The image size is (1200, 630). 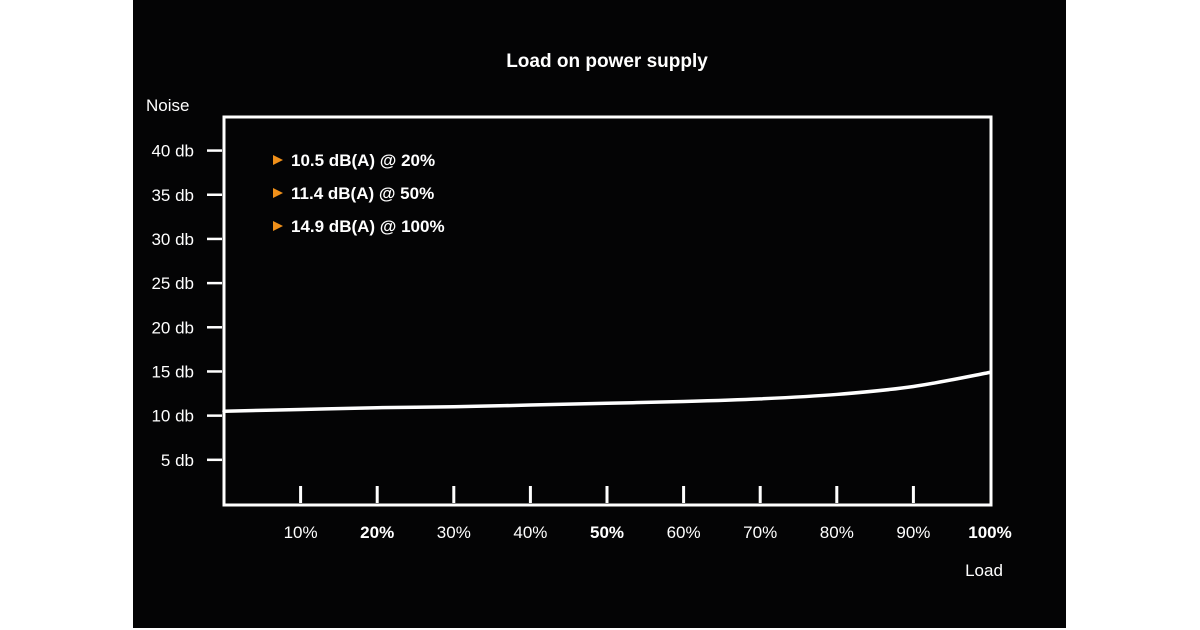 What do you see at coordinates (760, 532) in the screenshot?
I see `x-tick-label: 70%` at bounding box center [760, 532].